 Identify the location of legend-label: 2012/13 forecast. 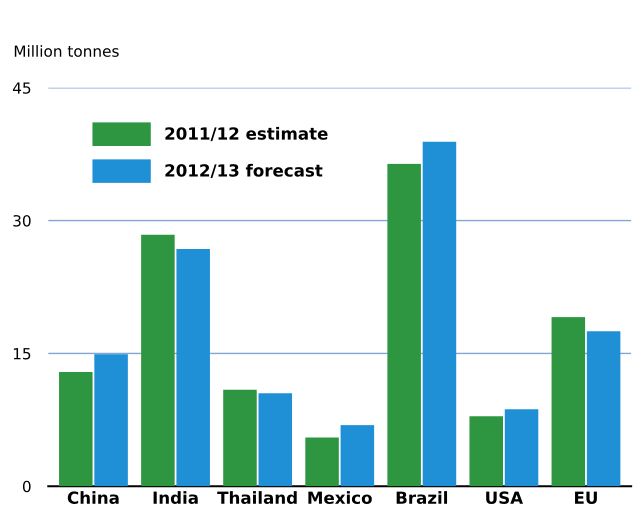
(243, 171).